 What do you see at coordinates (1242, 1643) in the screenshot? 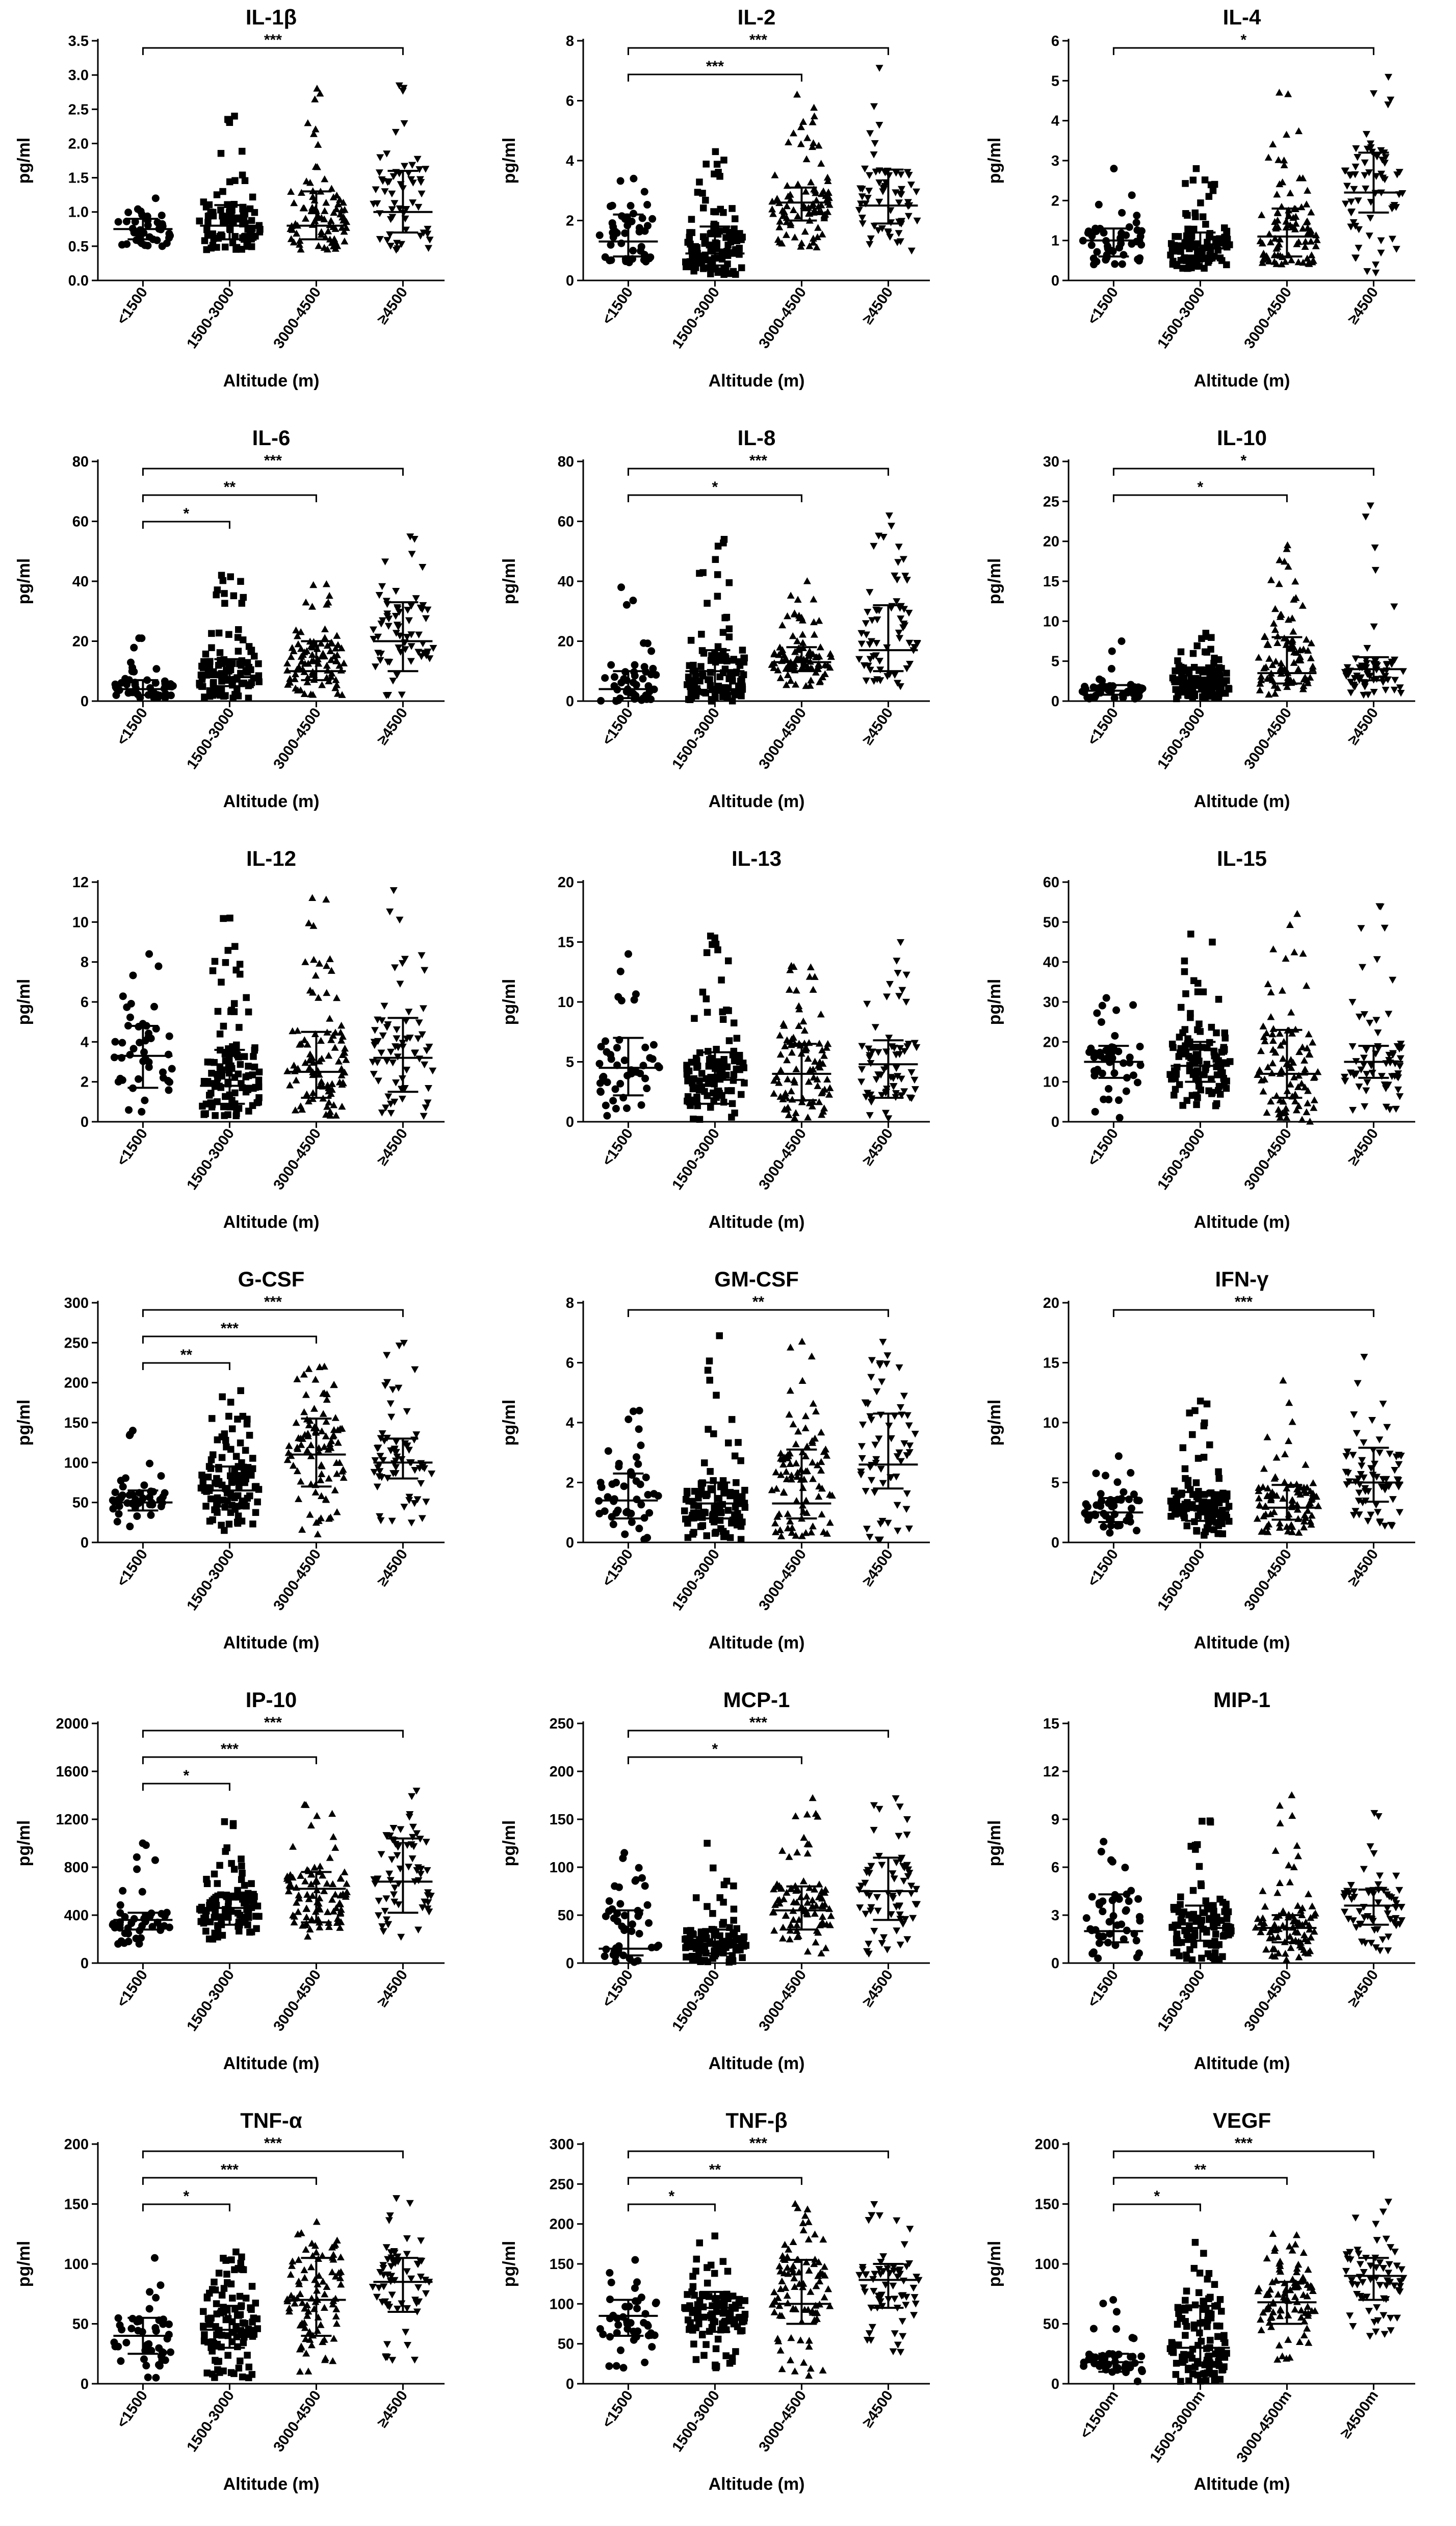
I see `x-axis-label: Altitude (m)` at bounding box center [1242, 1643].